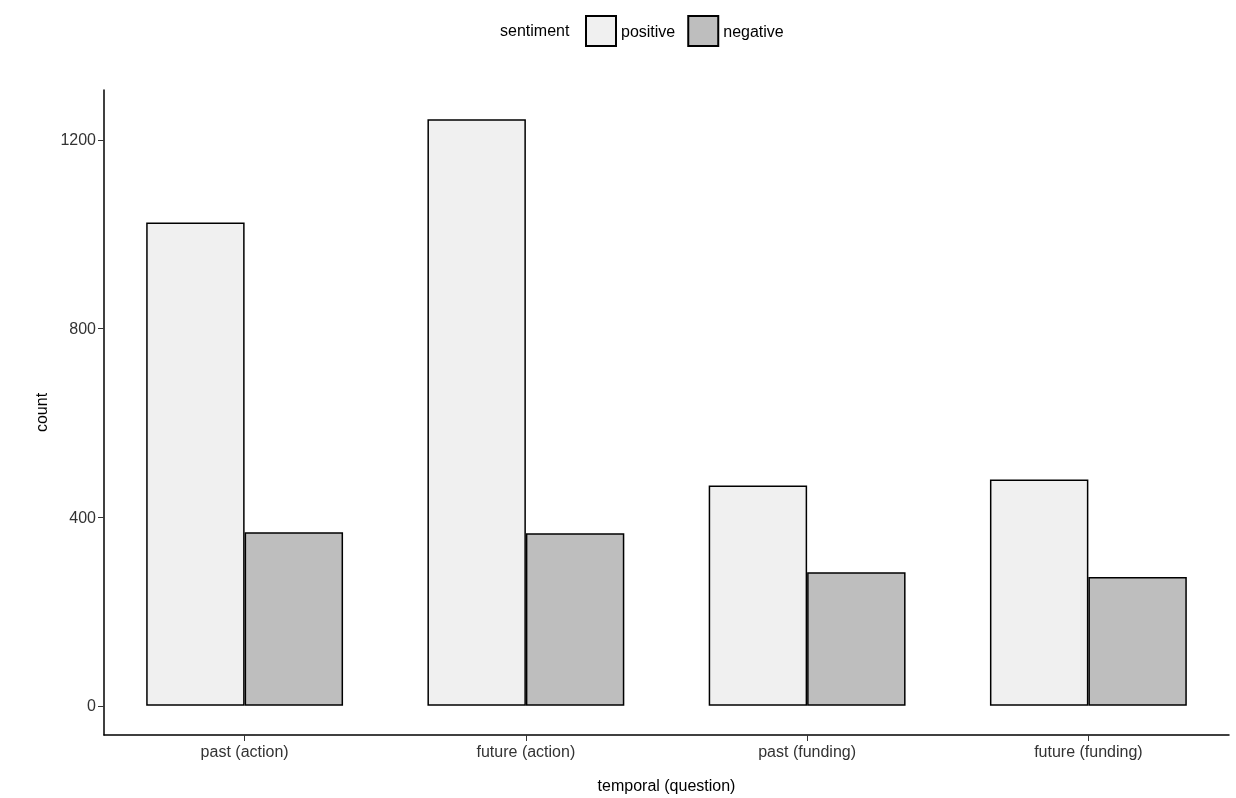 The width and height of the screenshot is (1236, 798). Describe the element at coordinates (526, 751) in the screenshot. I see `x-tick-label: future (action)` at that location.